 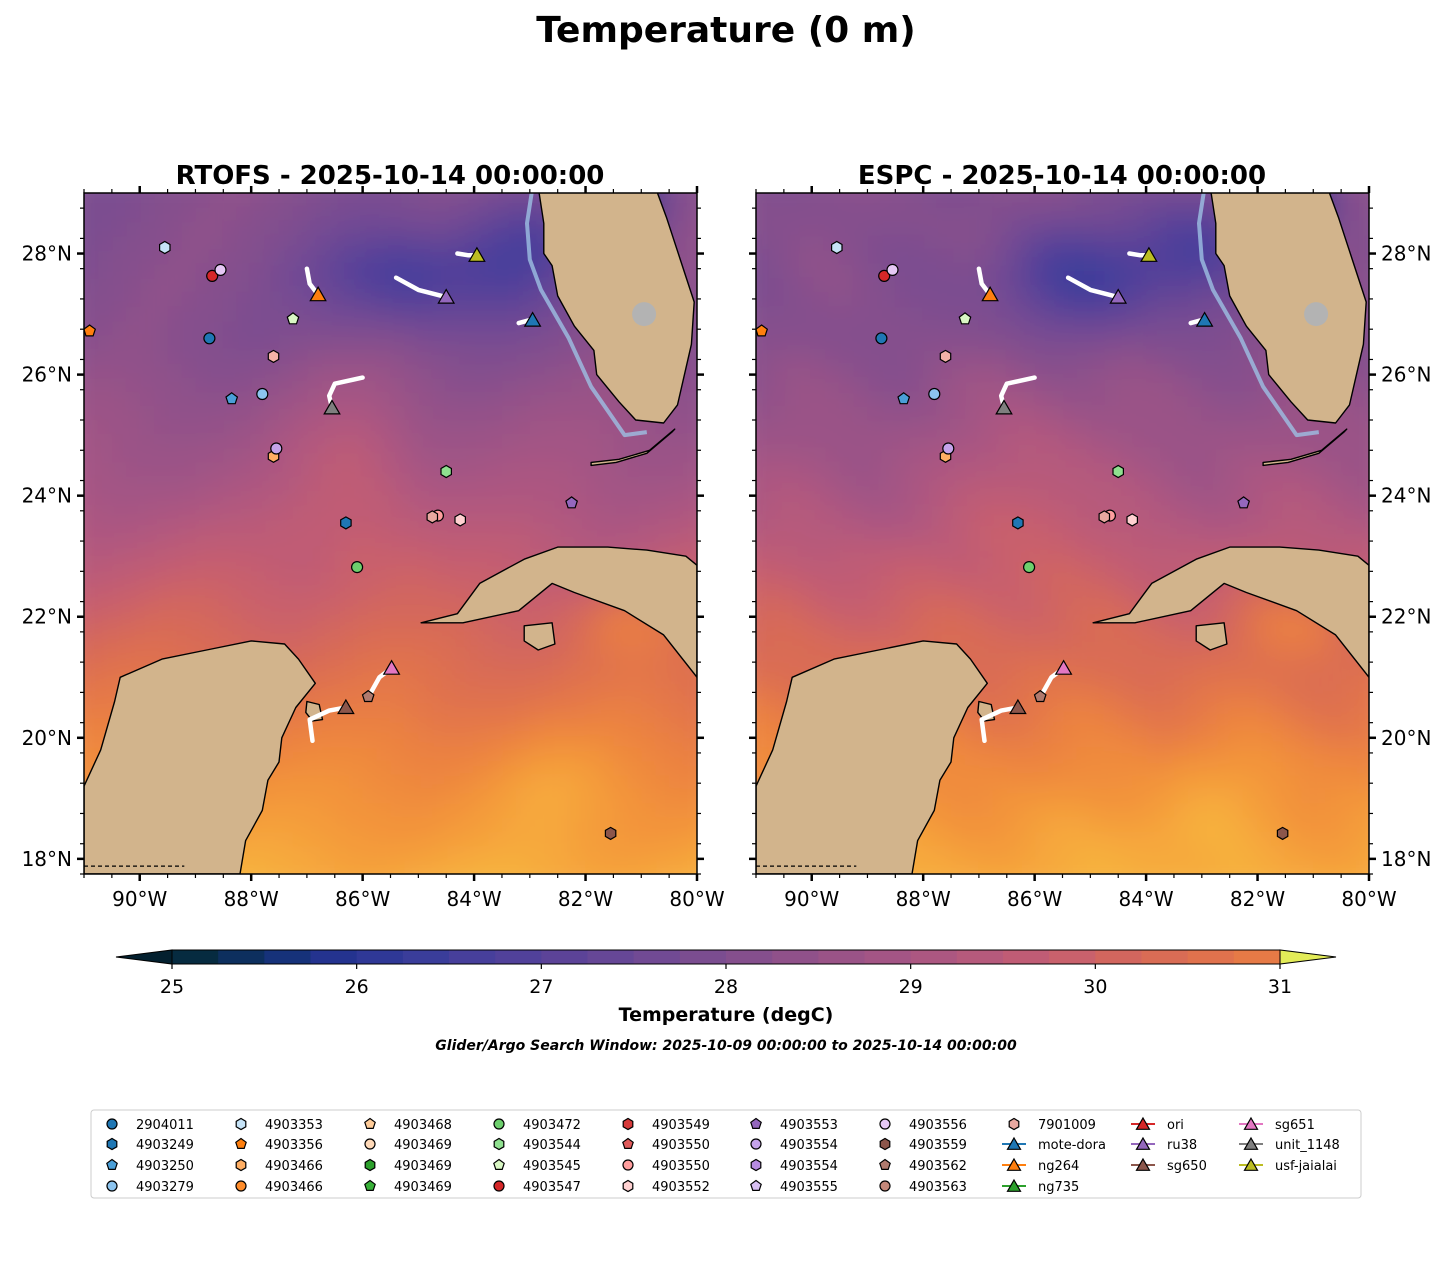 I want to click on legend-label: 4903559, so click(x=938, y=1145).